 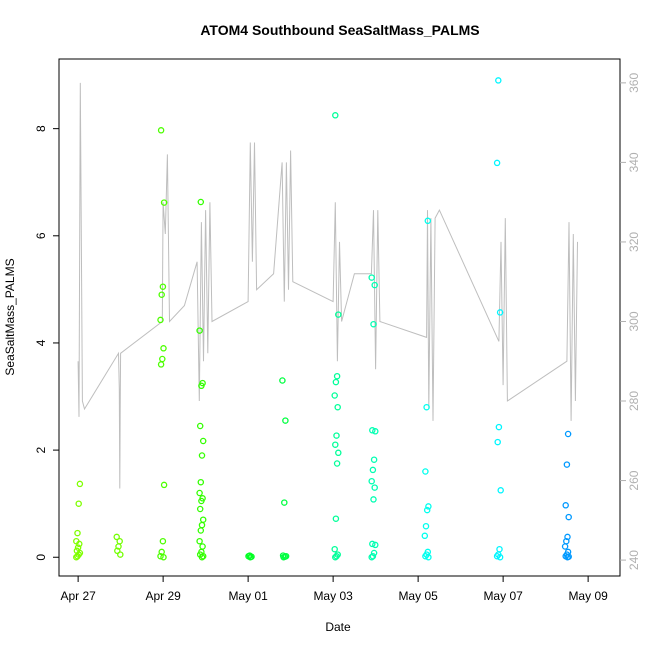 What do you see at coordinates (634, 83) in the screenshot?
I see `y2-tick-label: 360` at bounding box center [634, 83].